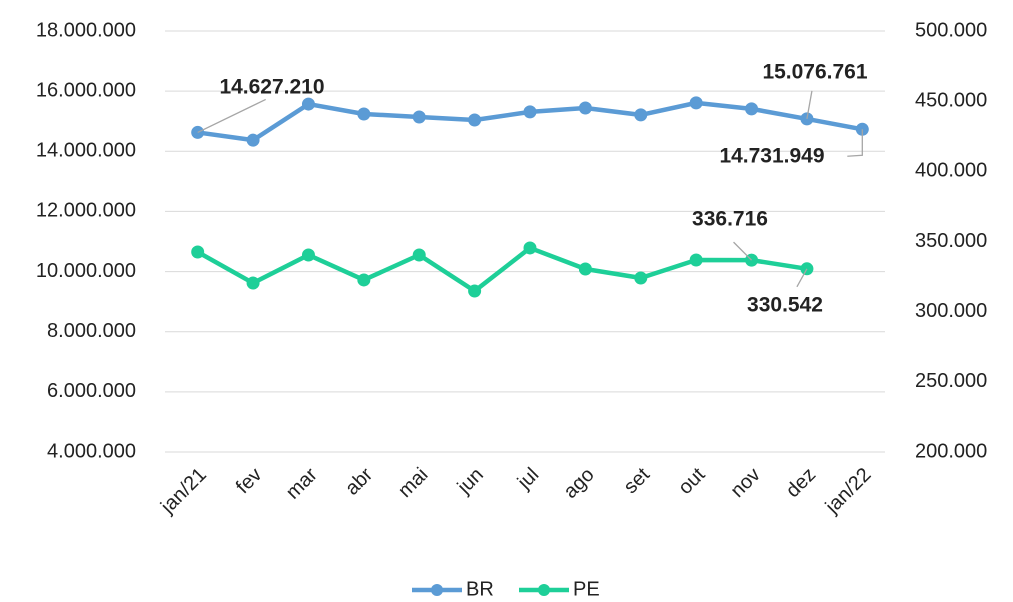  What do you see at coordinates (183, 491) in the screenshot?
I see `x-tick-label: jan/21` at bounding box center [183, 491].